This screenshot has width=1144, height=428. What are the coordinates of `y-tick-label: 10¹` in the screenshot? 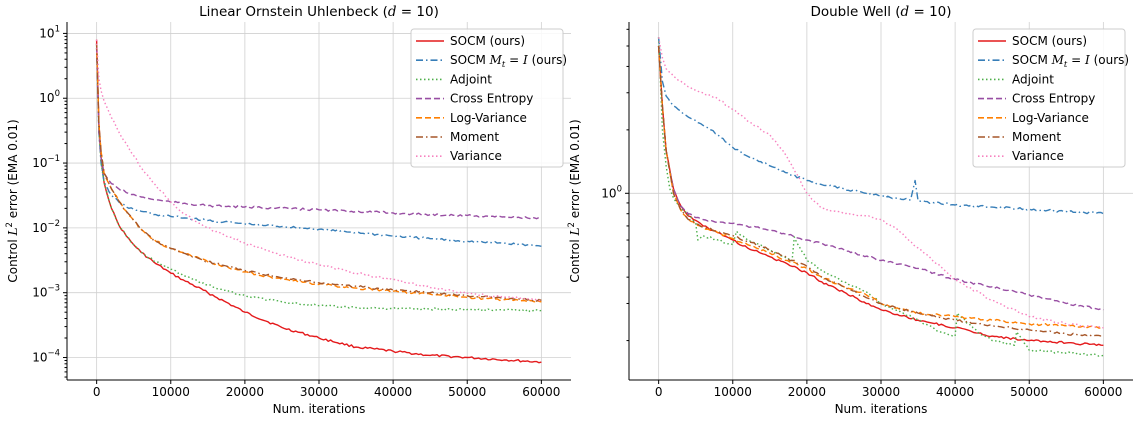 It's located at (49, 32).